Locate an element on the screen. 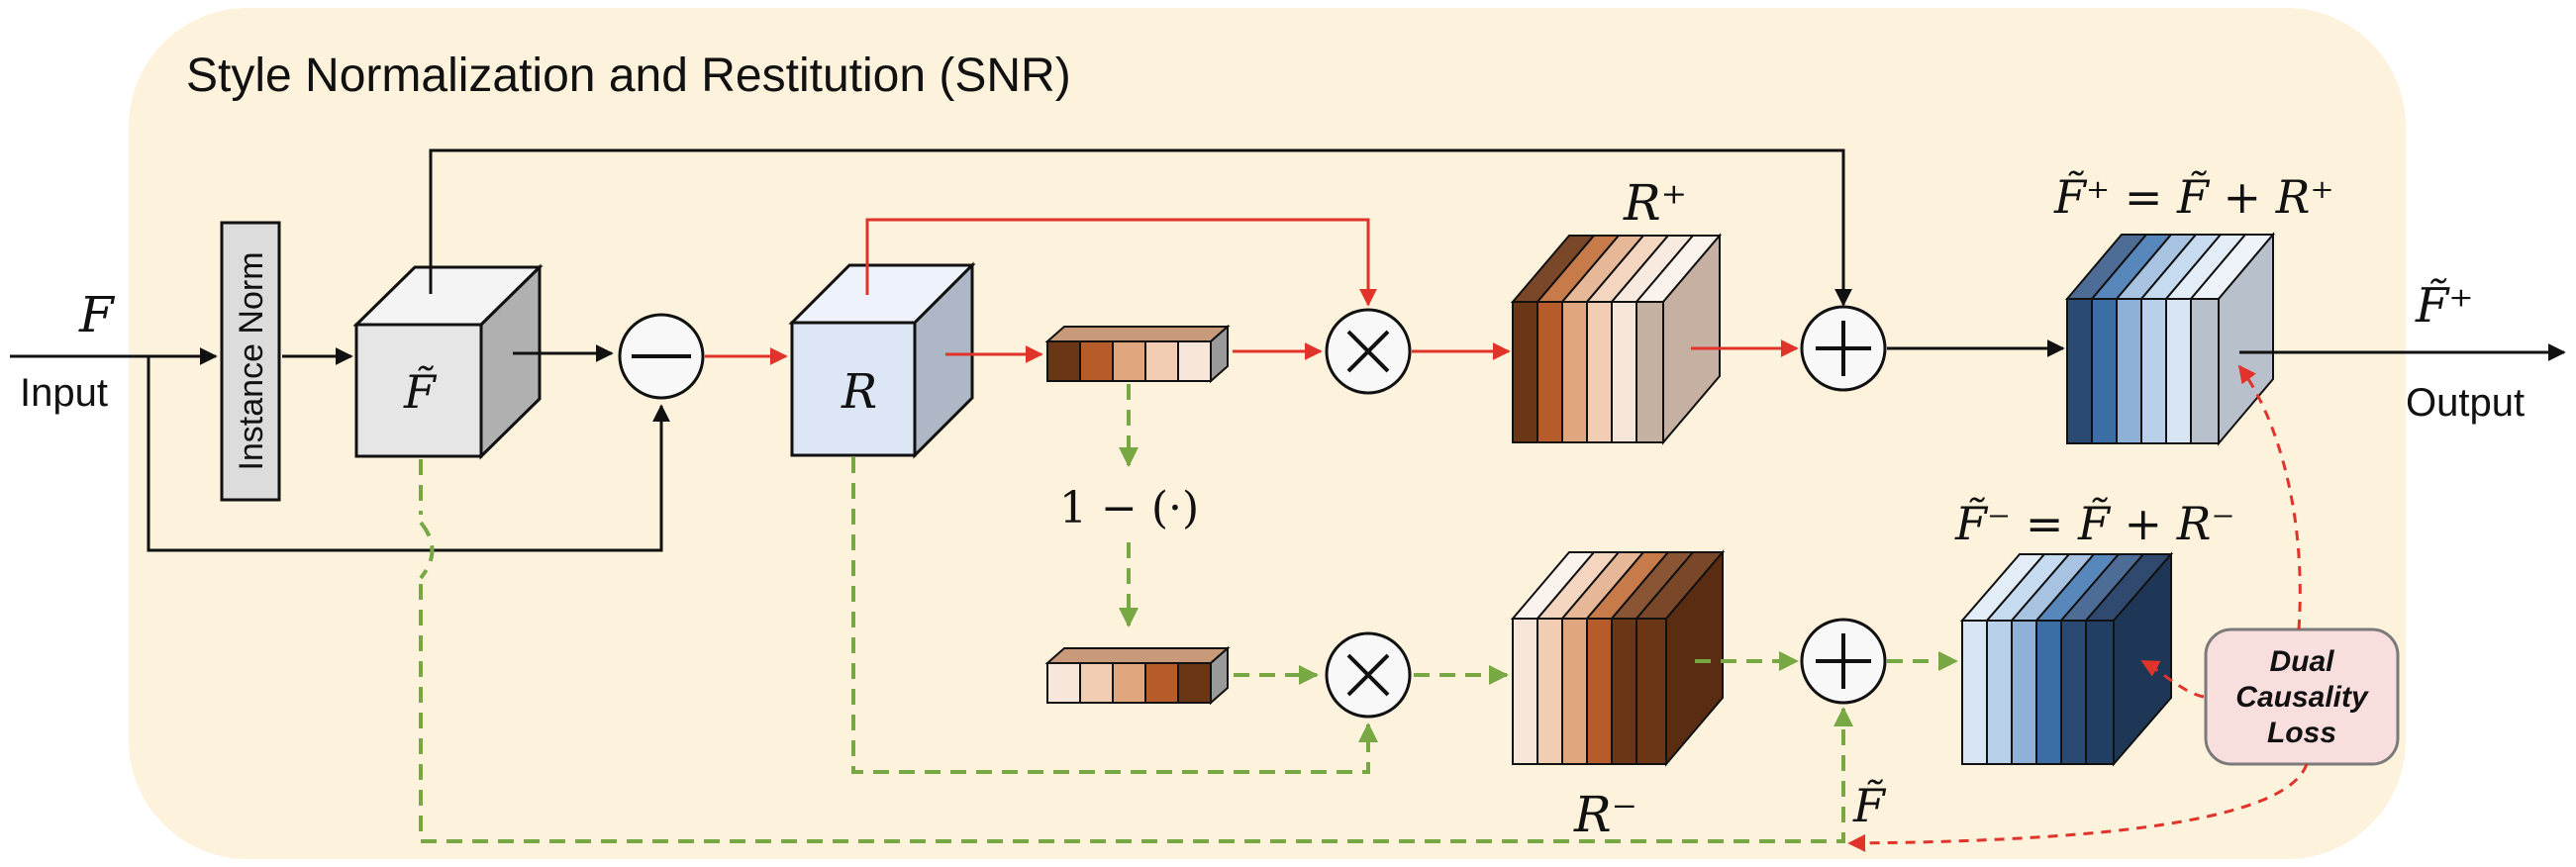 This screenshot has width=2576, height=867. ftilde-skip-line is located at coordinates (1140, 227).